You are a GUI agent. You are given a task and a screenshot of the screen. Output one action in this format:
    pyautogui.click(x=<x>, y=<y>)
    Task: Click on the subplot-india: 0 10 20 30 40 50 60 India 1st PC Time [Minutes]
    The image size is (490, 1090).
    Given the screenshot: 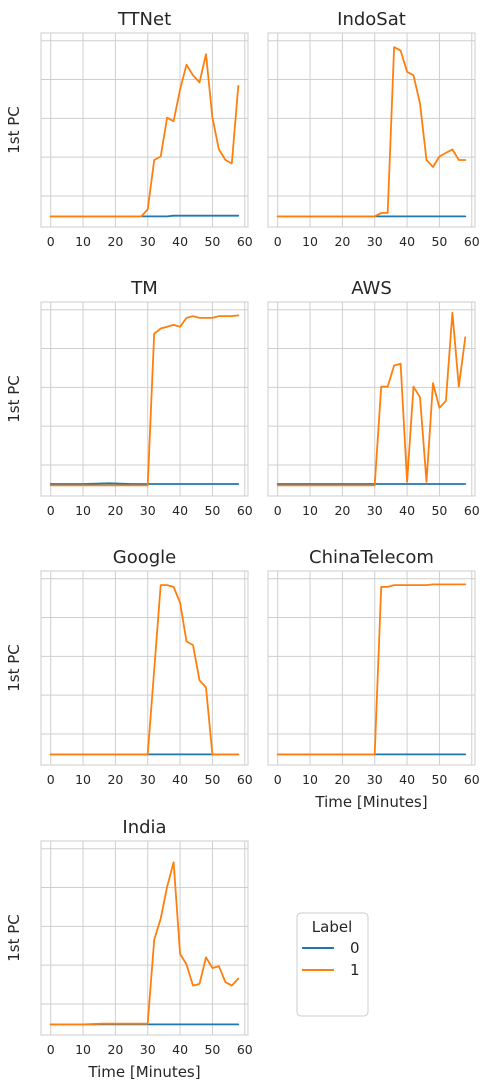 What is the action you would take?
    pyautogui.click(x=129, y=949)
    